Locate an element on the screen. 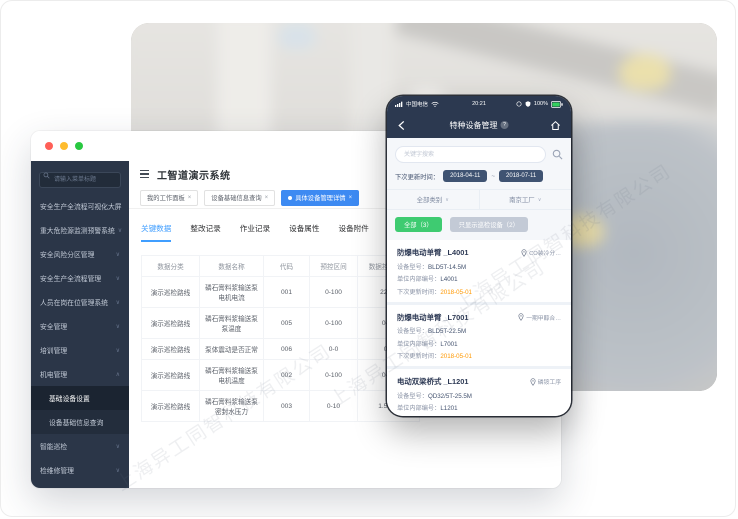 This screenshot has width=738, height=519. equipment-location: 磷铵工序 is located at coordinates (549, 383).